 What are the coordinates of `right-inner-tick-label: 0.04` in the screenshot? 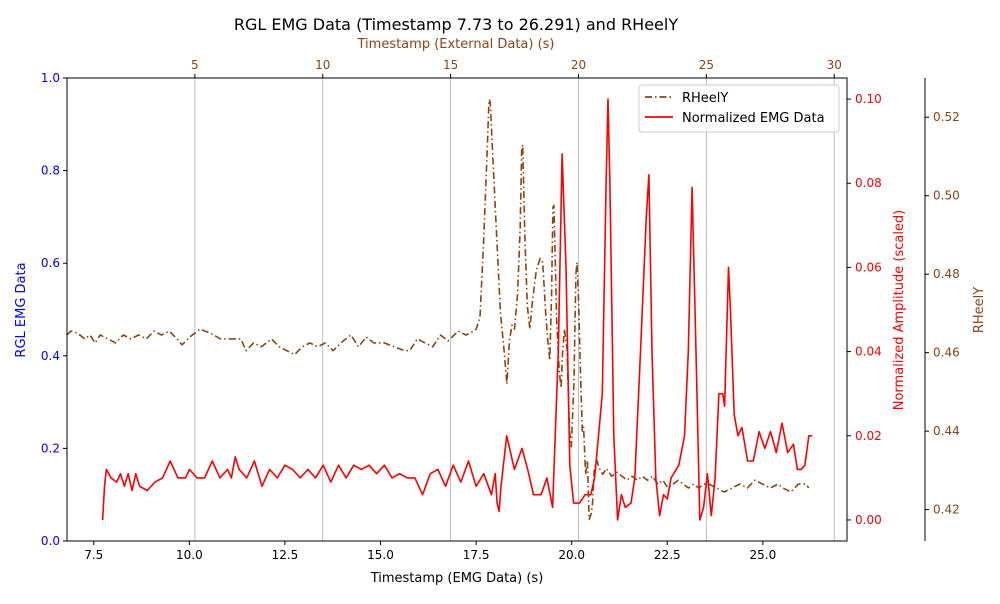 It's located at (868, 352).